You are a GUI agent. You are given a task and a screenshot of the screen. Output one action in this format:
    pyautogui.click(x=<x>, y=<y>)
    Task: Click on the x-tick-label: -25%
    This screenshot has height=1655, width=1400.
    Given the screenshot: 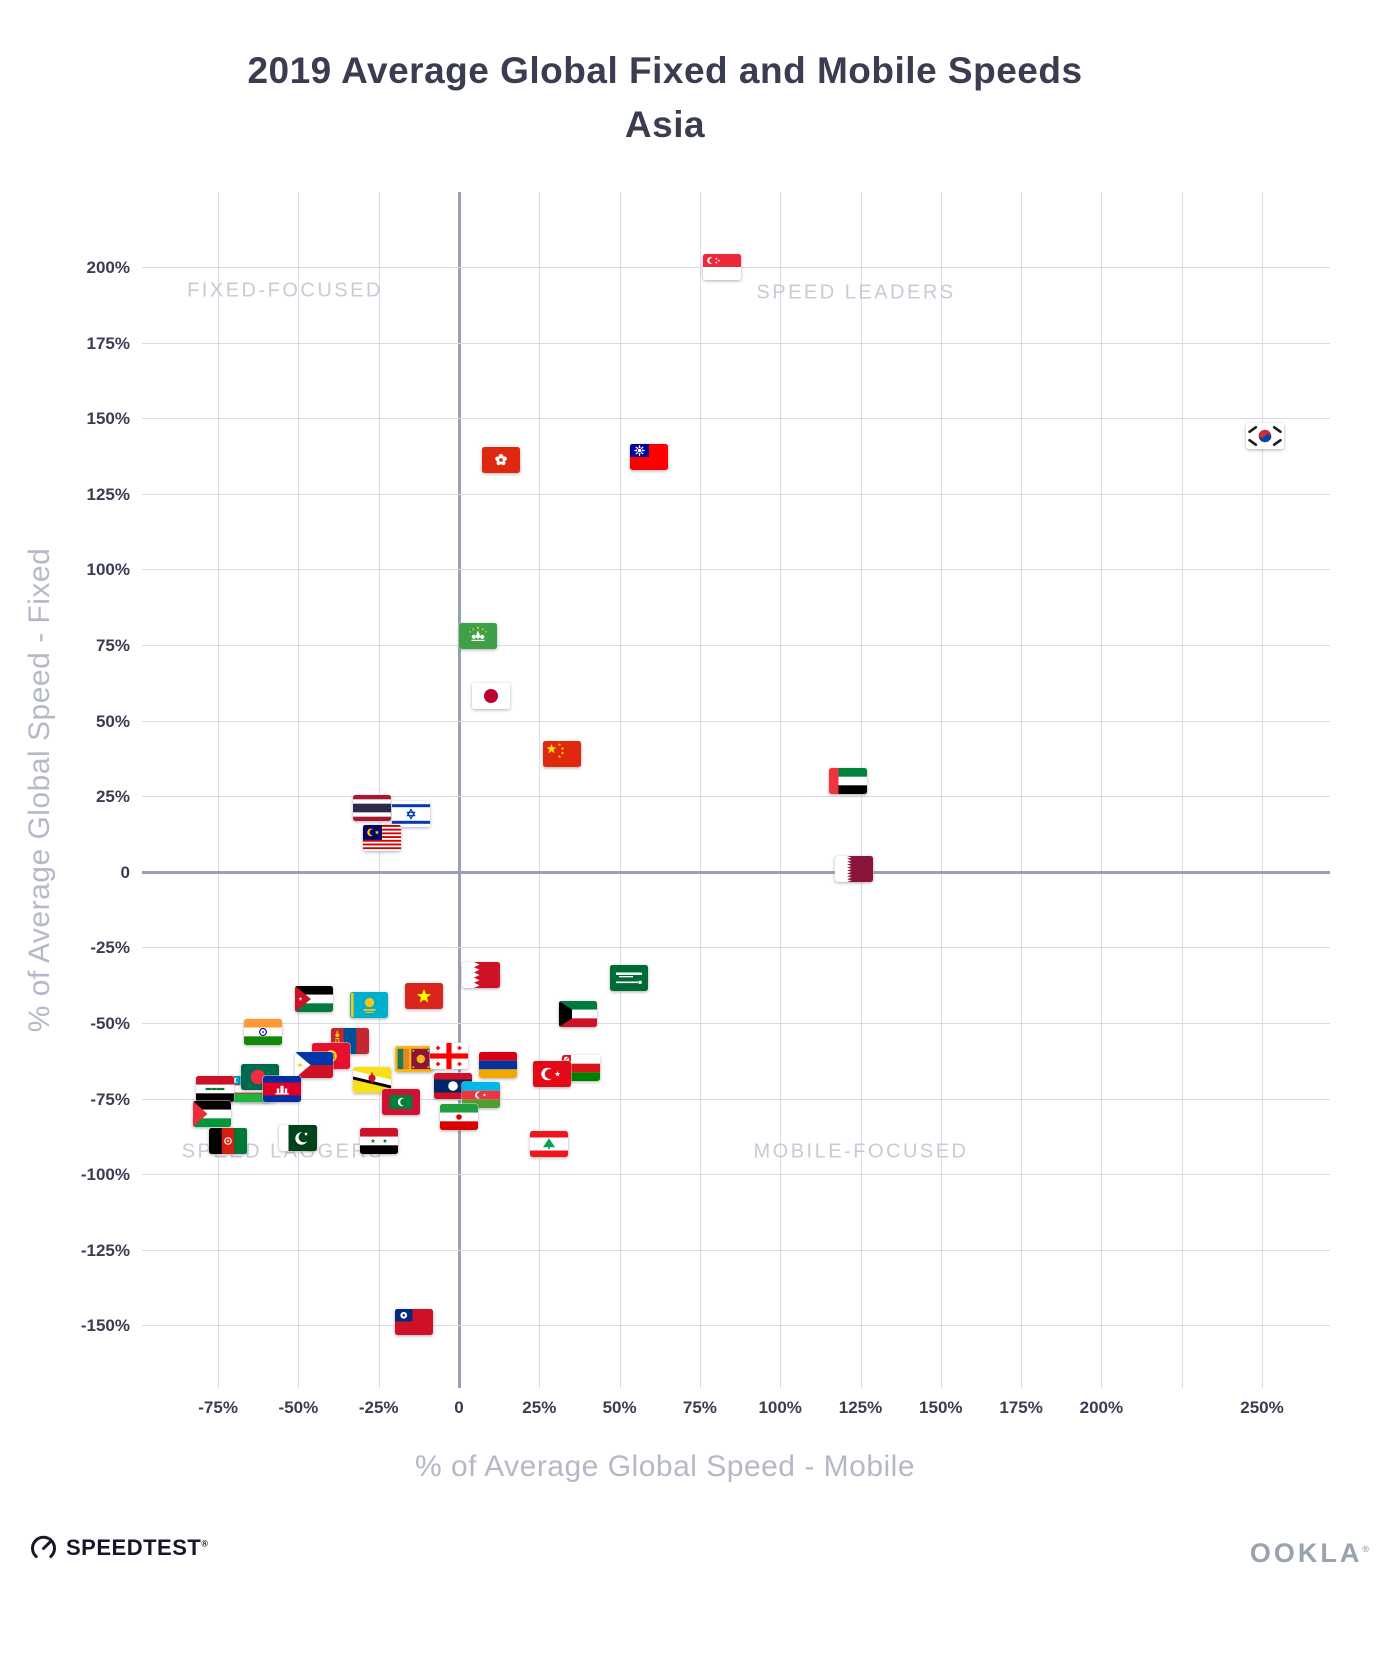 What is the action you would take?
    pyautogui.click(x=378, y=1407)
    